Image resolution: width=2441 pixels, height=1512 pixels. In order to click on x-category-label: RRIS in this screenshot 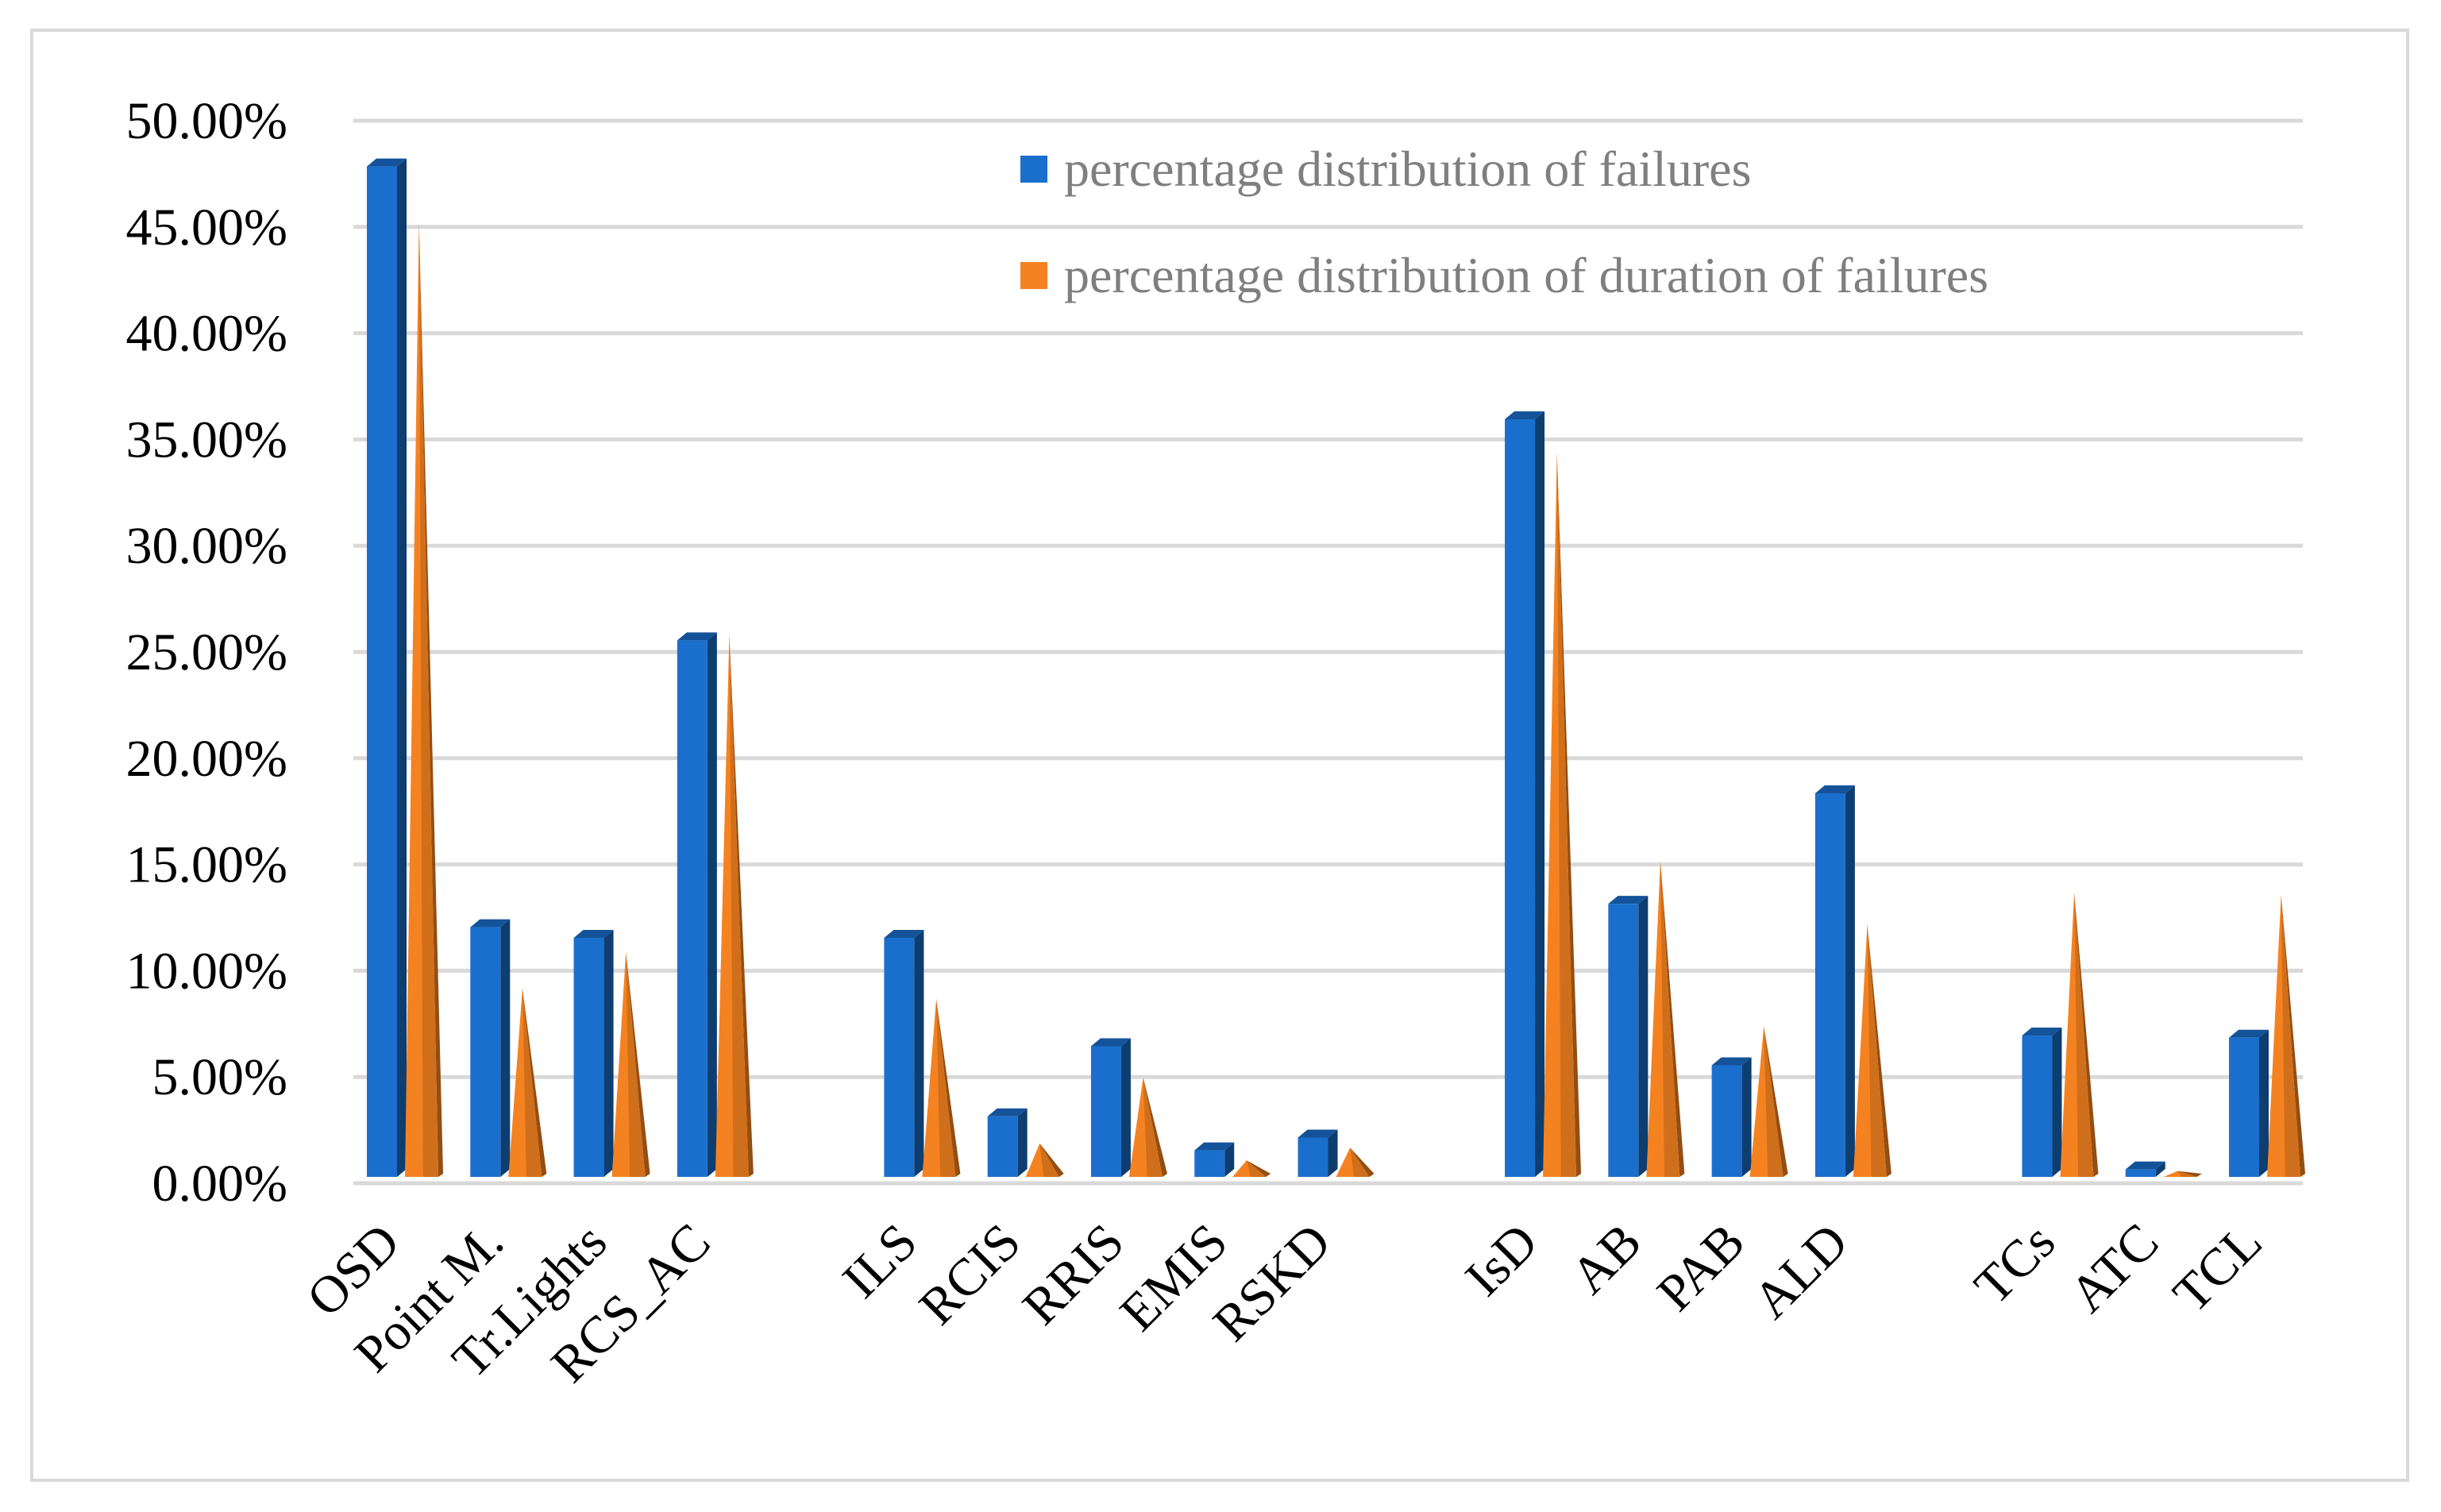, I will do `click(1073, 1274)`.